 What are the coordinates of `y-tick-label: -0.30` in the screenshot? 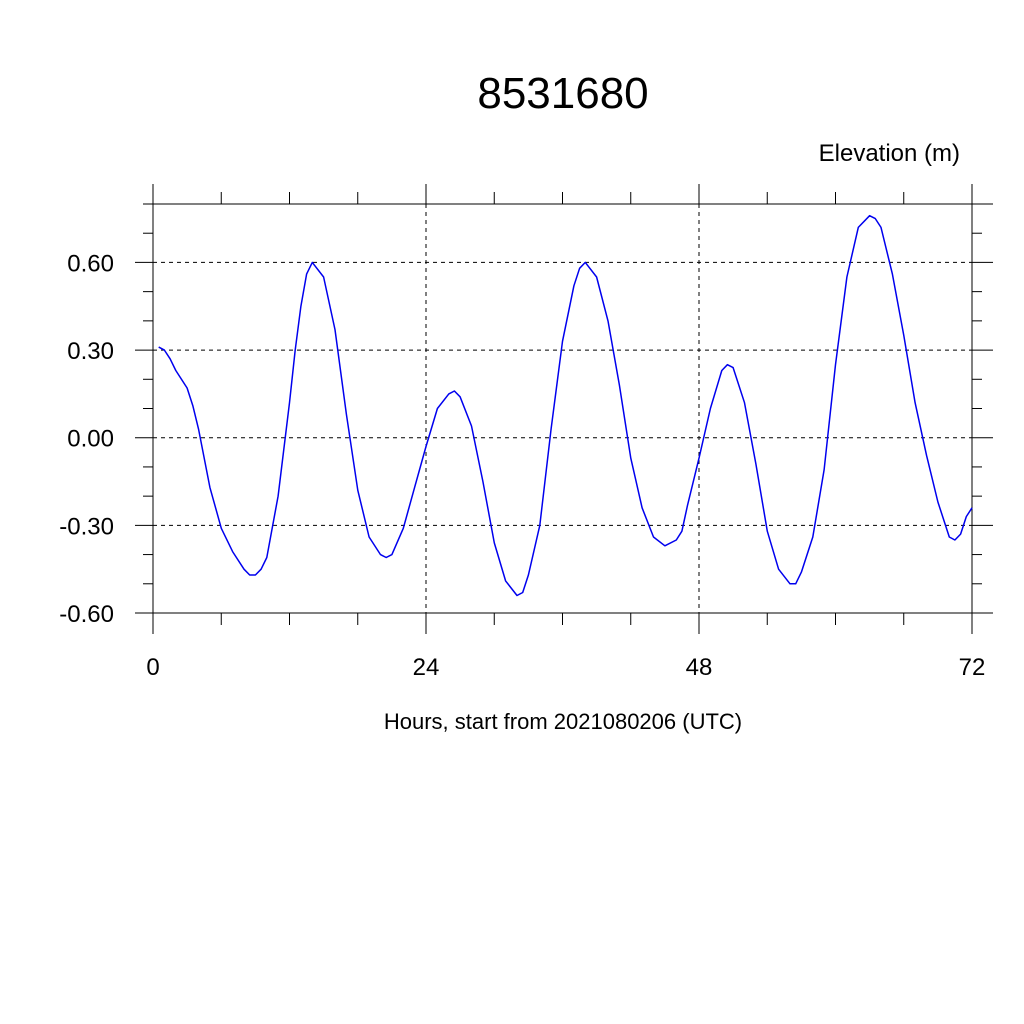 It's located at (86, 526).